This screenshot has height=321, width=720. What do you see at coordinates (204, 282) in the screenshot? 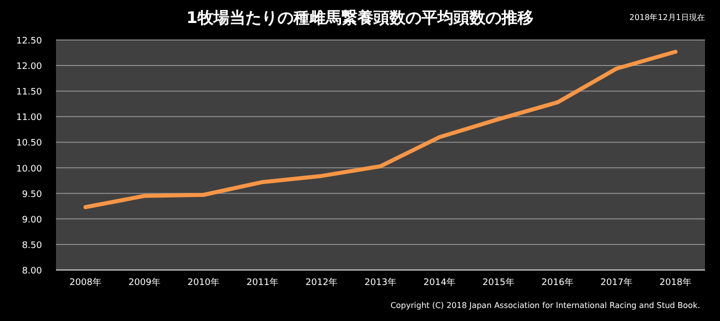
I see `x-tick-label: 2010年` at bounding box center [204, 282].